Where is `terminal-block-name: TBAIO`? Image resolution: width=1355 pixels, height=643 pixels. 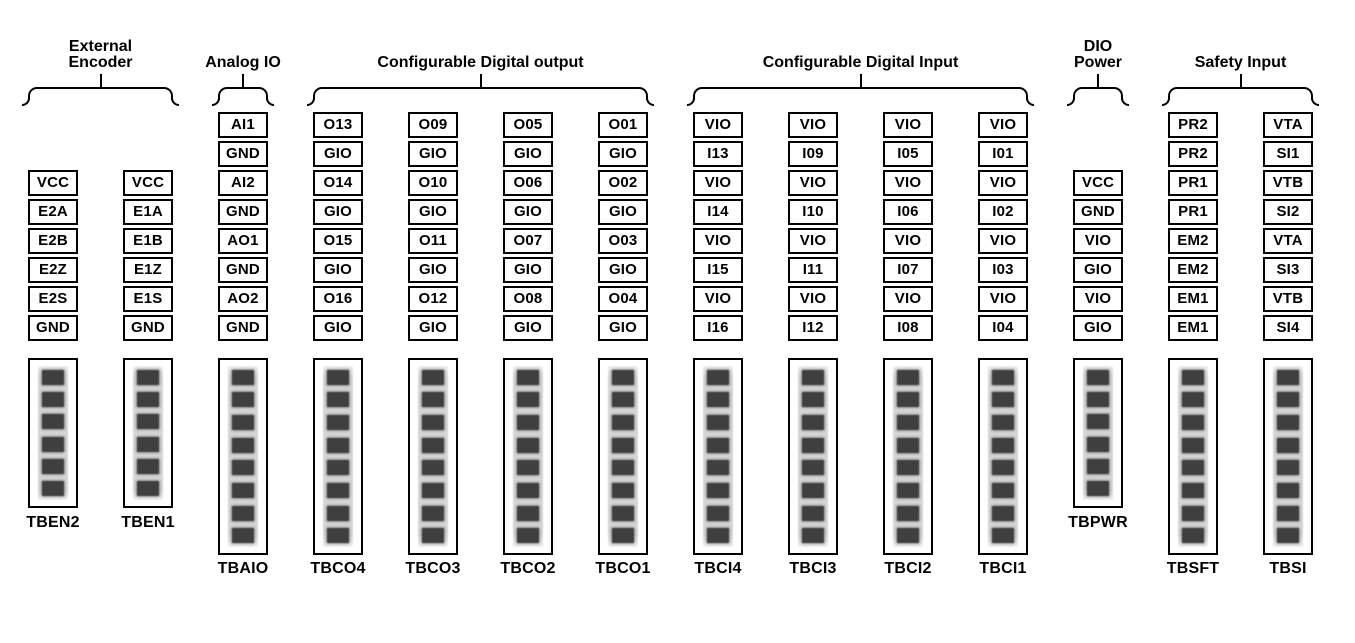 terminal-block-name: TBAIO is located at coordinates (243, 568).